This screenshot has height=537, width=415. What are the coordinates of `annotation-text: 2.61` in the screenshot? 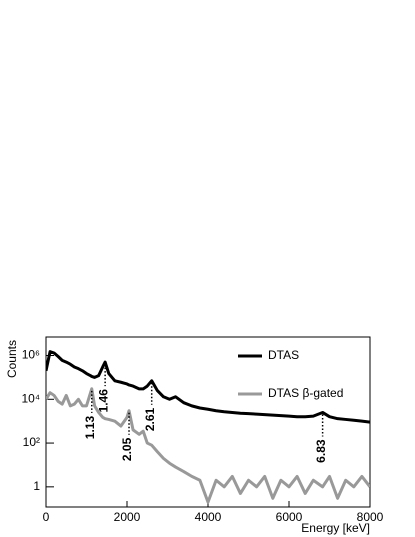 It's located at (150, 419).